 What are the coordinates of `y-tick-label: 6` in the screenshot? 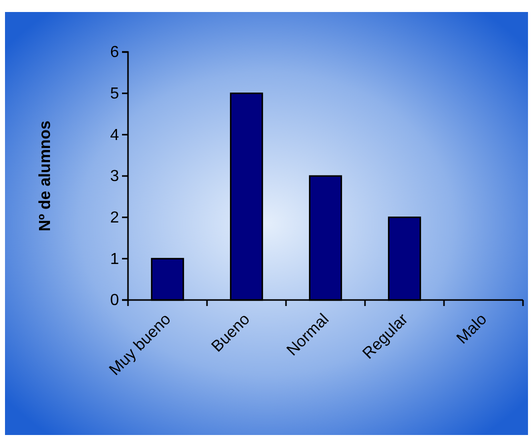 It's located at (115, 53).